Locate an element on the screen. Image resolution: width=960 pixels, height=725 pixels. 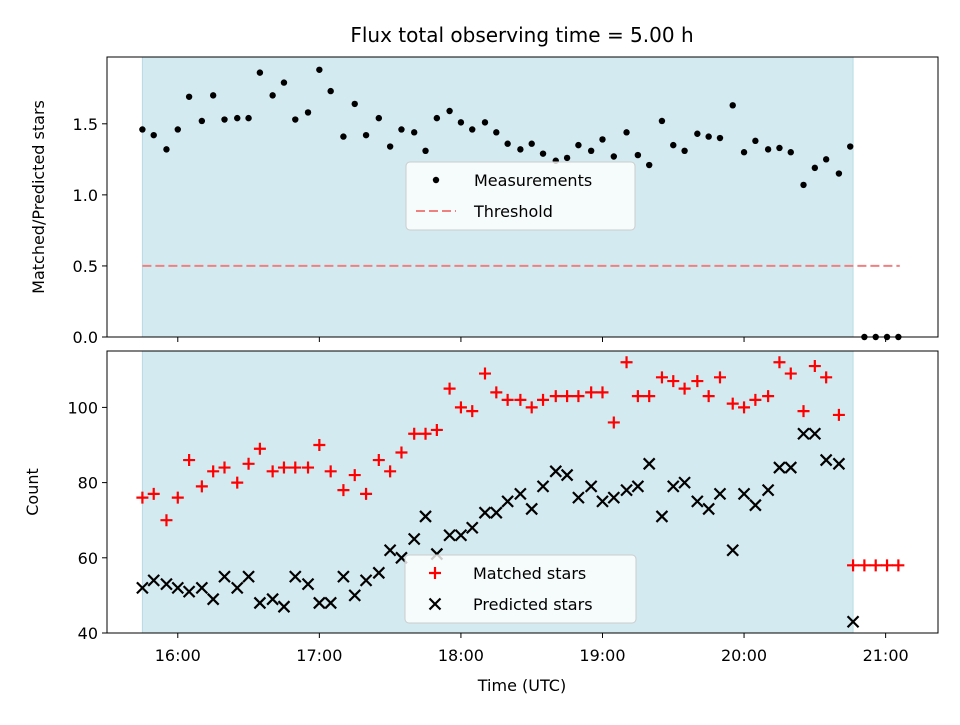
y-tick-label: 1.0 is located at coordinates (85, 195).